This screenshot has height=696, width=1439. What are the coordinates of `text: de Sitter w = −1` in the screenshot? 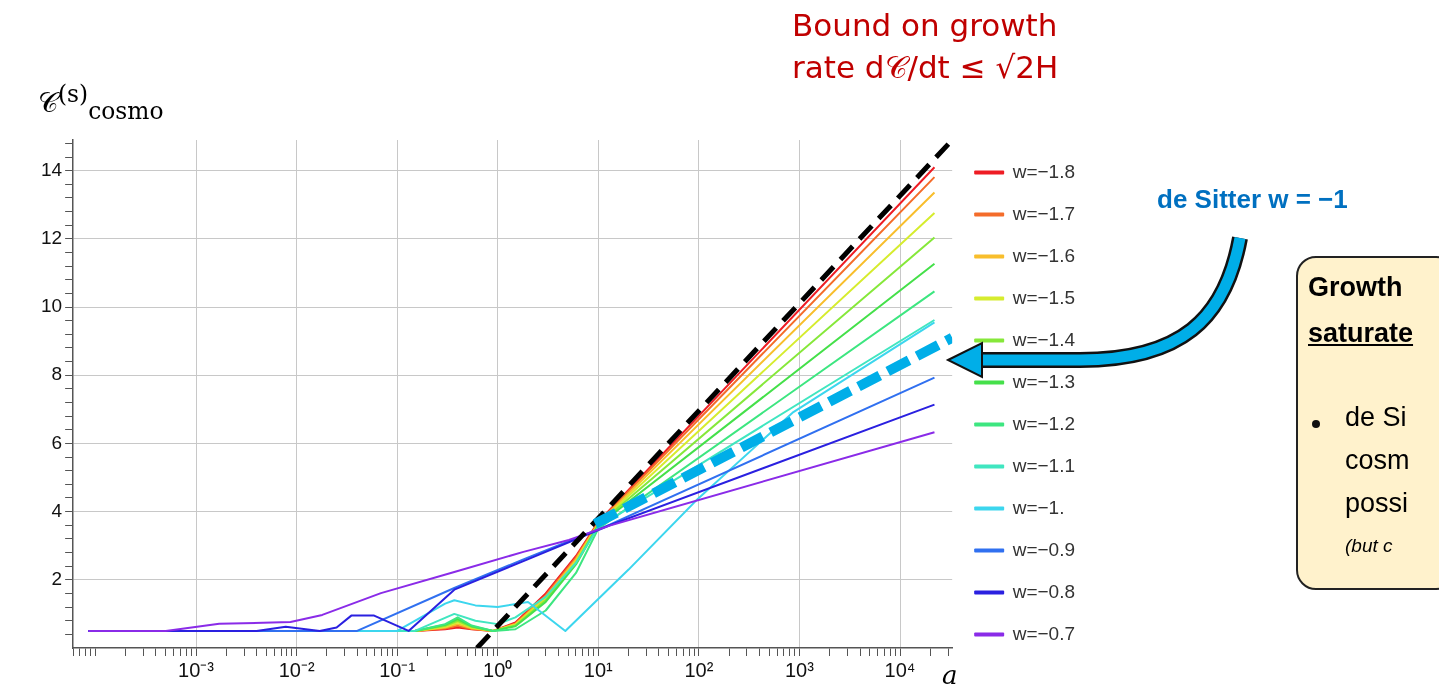 It's located at (1252, 199).